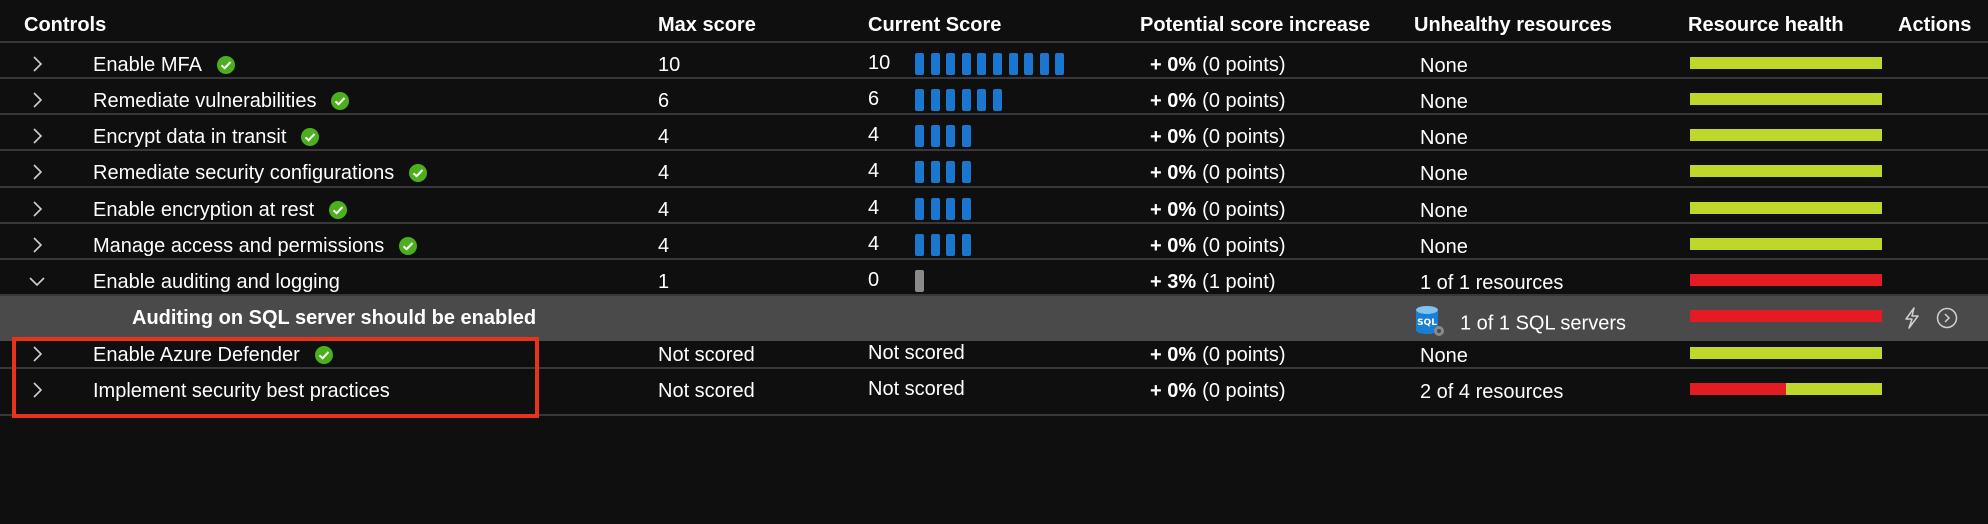 The width and height of the screenshot is (1988, 524). What do you see at coordinates (205, 101) in the screenshot?
I see `control-name-text: Remediate vulnerabilities` at bounding box center [205, 101].